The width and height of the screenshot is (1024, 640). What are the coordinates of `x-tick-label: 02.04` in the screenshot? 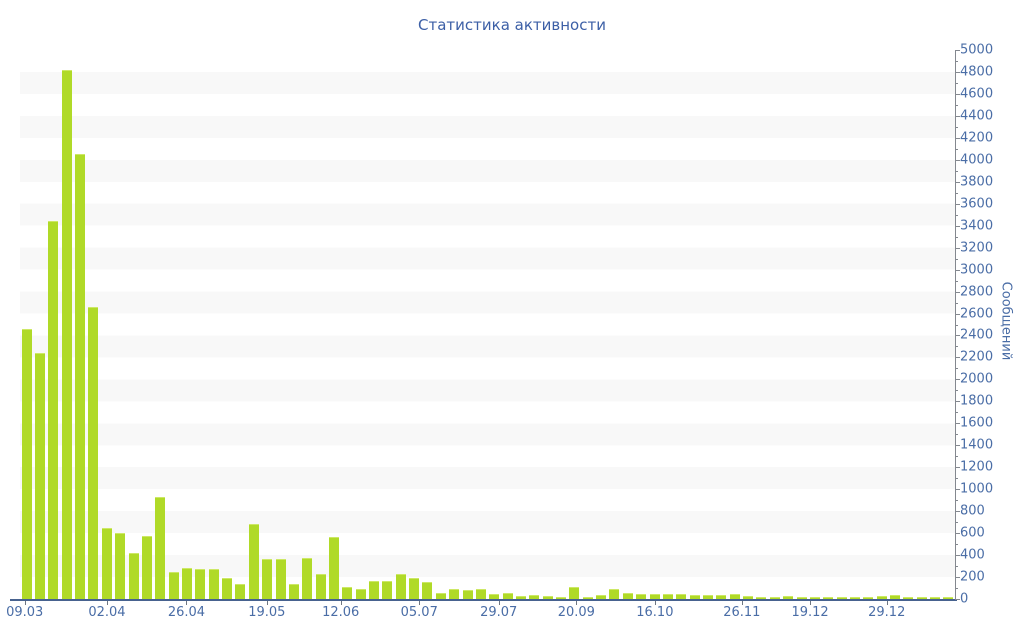 It's located at (107, 612).